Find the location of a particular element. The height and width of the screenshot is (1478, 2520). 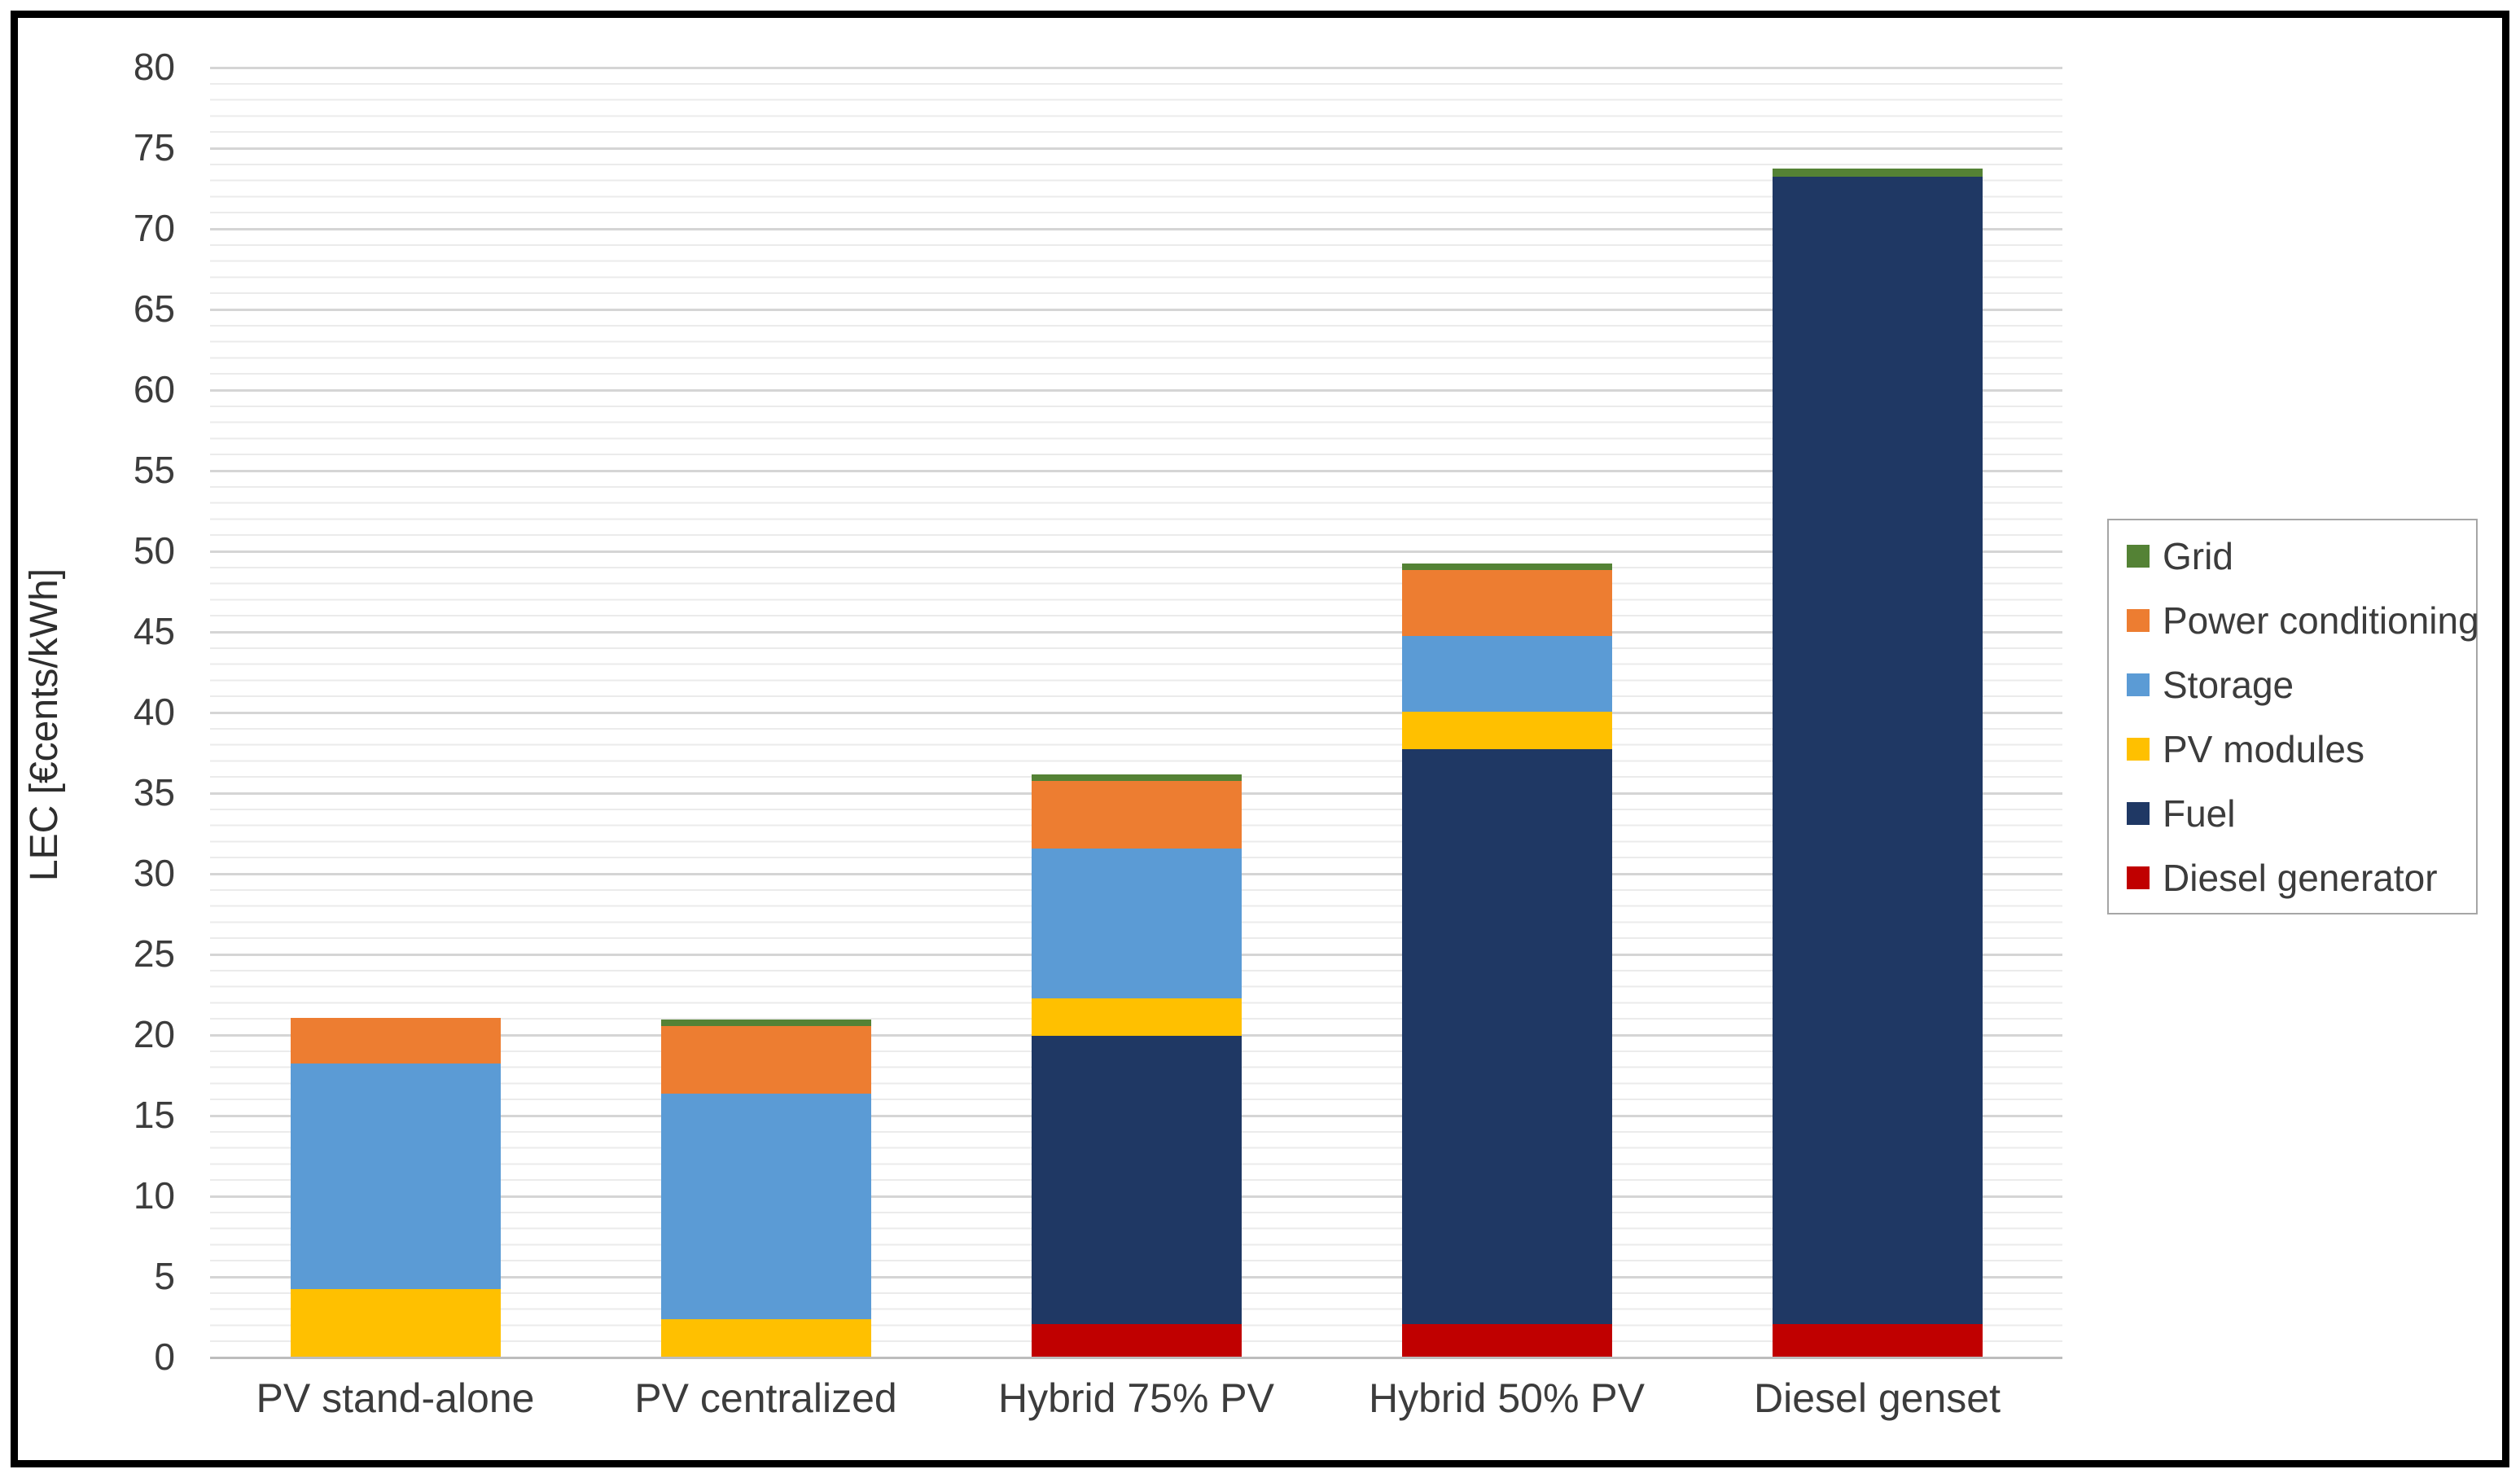

y-tick-label: 5 is located at coordinates (164, 1276).